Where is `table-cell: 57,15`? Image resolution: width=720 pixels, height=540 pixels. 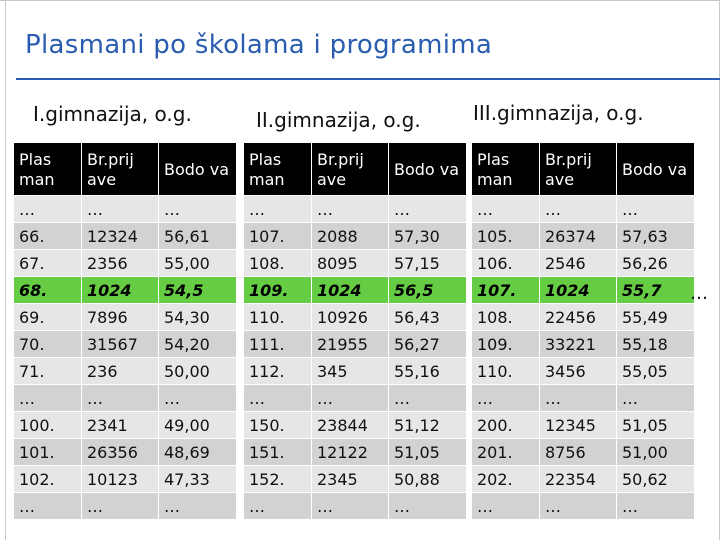 table-cell: 57,15 is located at coordinates (427, 263).